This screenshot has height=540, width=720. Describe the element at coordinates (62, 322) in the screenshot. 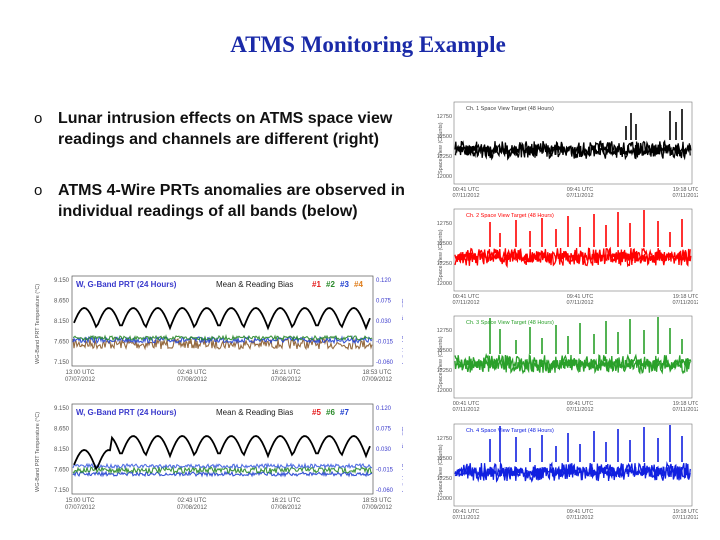

I see `y-left-tick-label: 8.150` at that location.